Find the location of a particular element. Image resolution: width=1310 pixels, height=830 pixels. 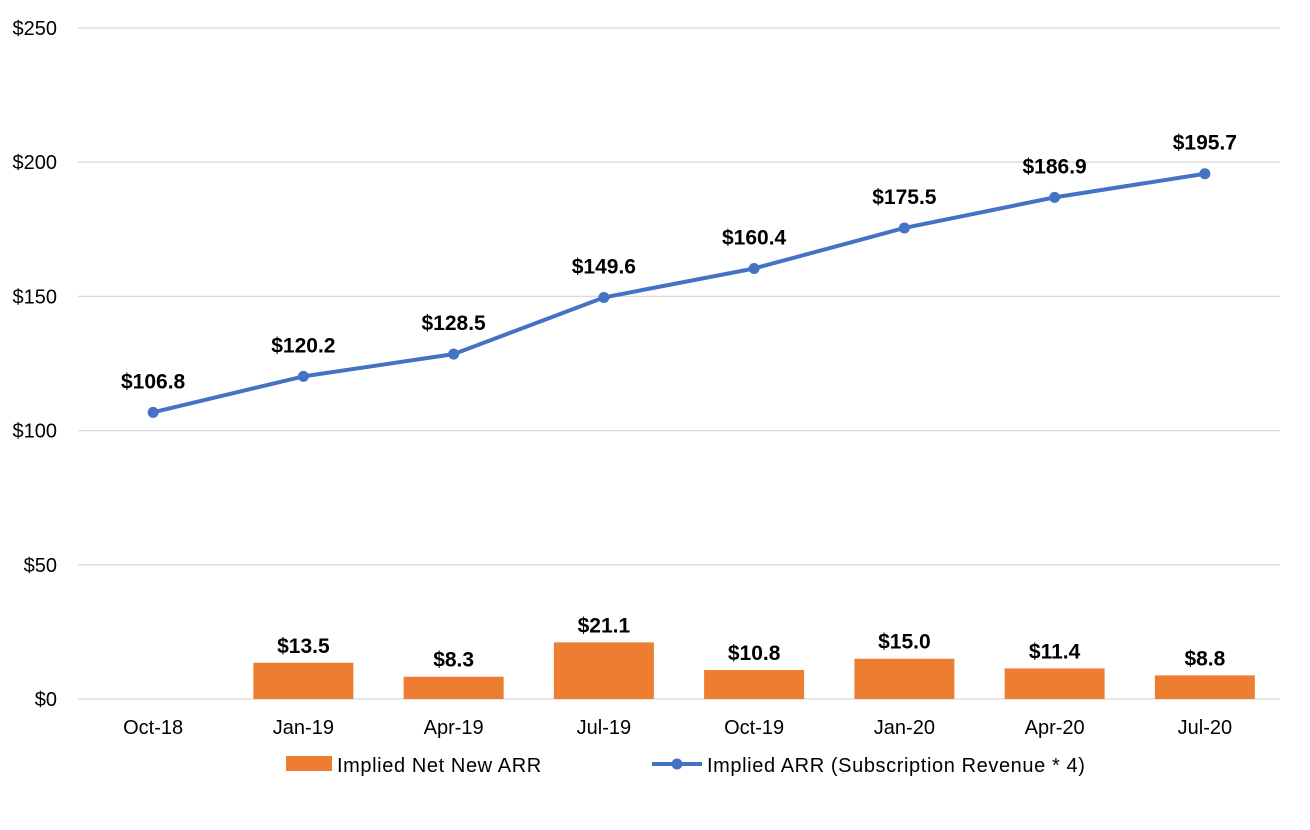

line-data-label: $195.7 is located at coordinates (1205, 143).